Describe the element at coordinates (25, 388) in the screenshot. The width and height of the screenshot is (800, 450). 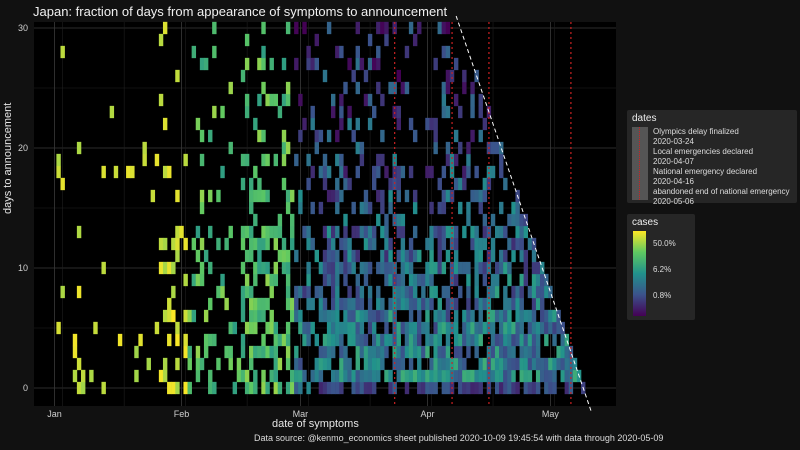
I see `y-tick-label: 0` at that location.